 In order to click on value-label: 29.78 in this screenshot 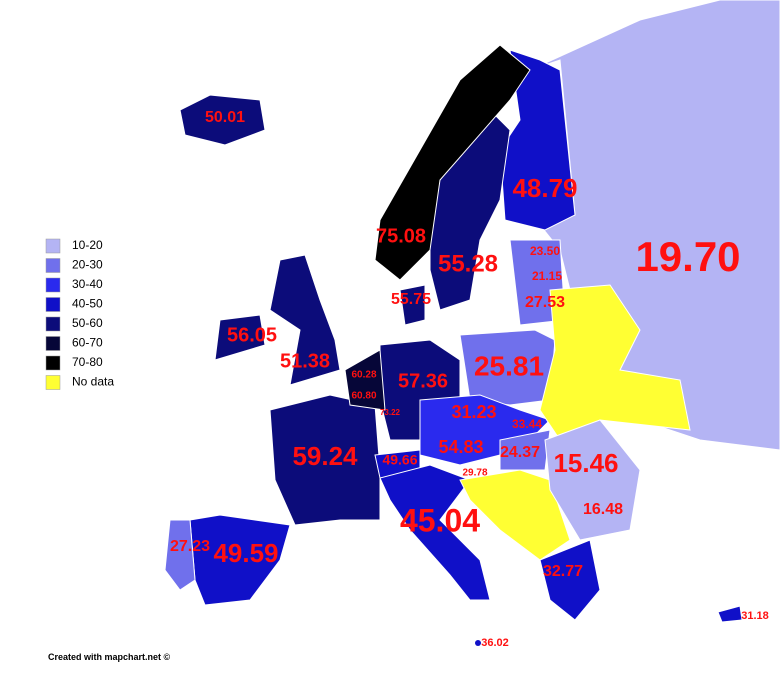, I will do `click(474, 473)`.